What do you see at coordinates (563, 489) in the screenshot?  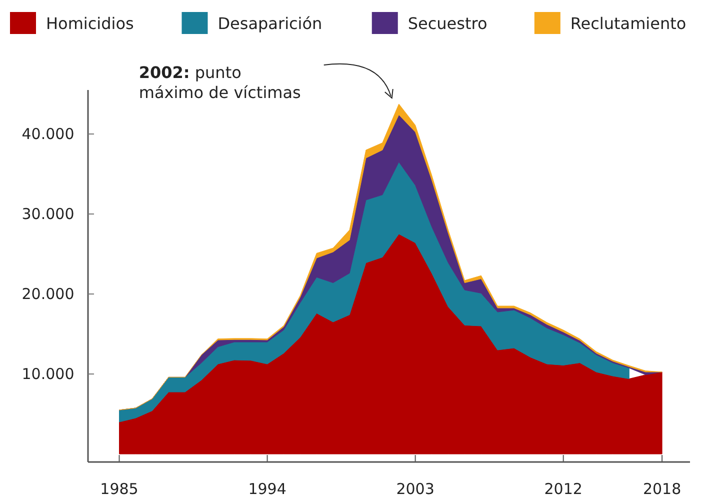 I see `x-tick-label: 2012` at bounding box center [563, 489].